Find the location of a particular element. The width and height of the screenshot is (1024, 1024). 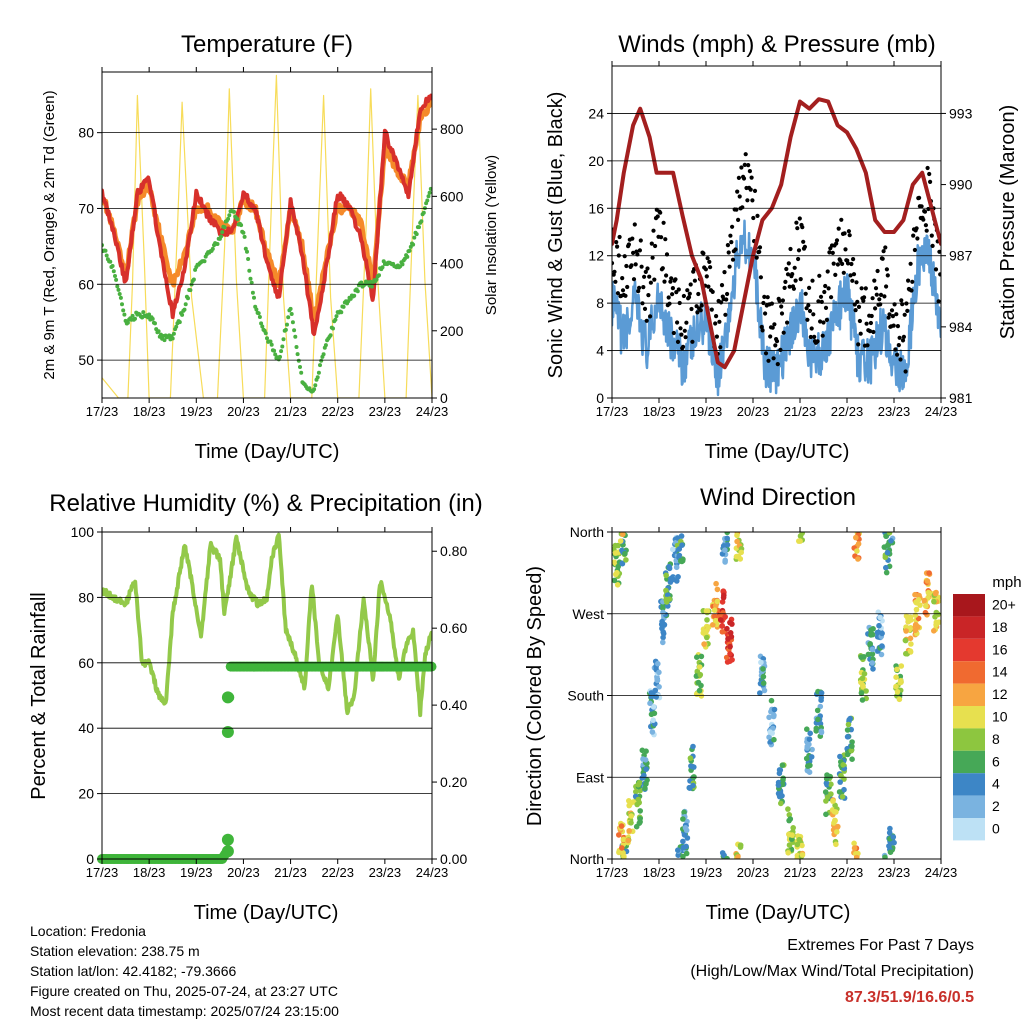

y-tick-label: 20 is located at coordinates (86, 794).